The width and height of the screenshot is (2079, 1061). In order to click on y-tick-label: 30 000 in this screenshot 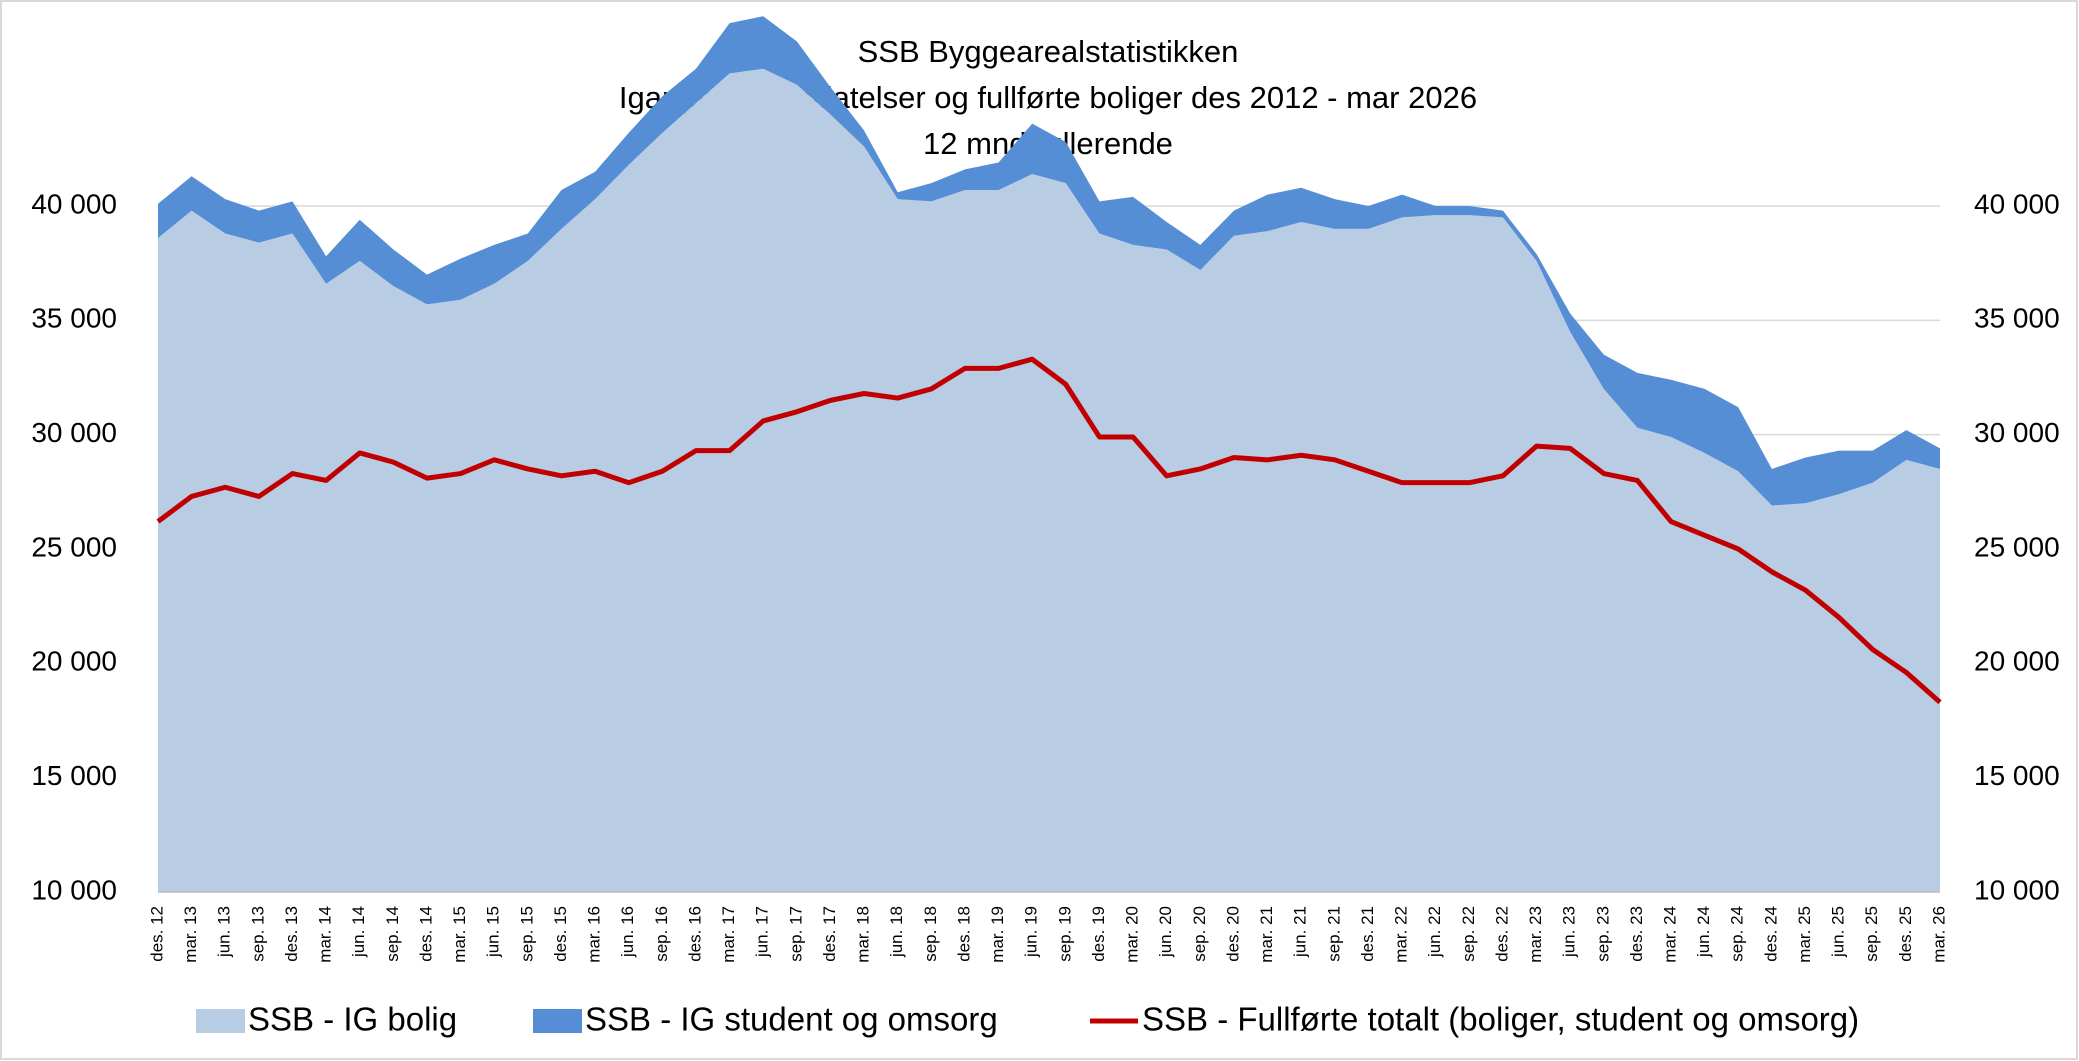, I will do `click(74, 432)`.